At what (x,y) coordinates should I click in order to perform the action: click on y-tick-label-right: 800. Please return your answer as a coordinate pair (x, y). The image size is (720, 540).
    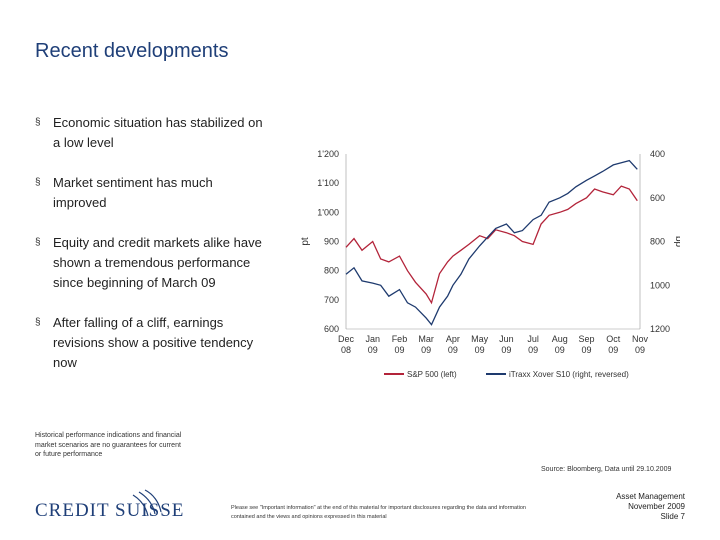
    Looking at the image, I should click on (657, 242).